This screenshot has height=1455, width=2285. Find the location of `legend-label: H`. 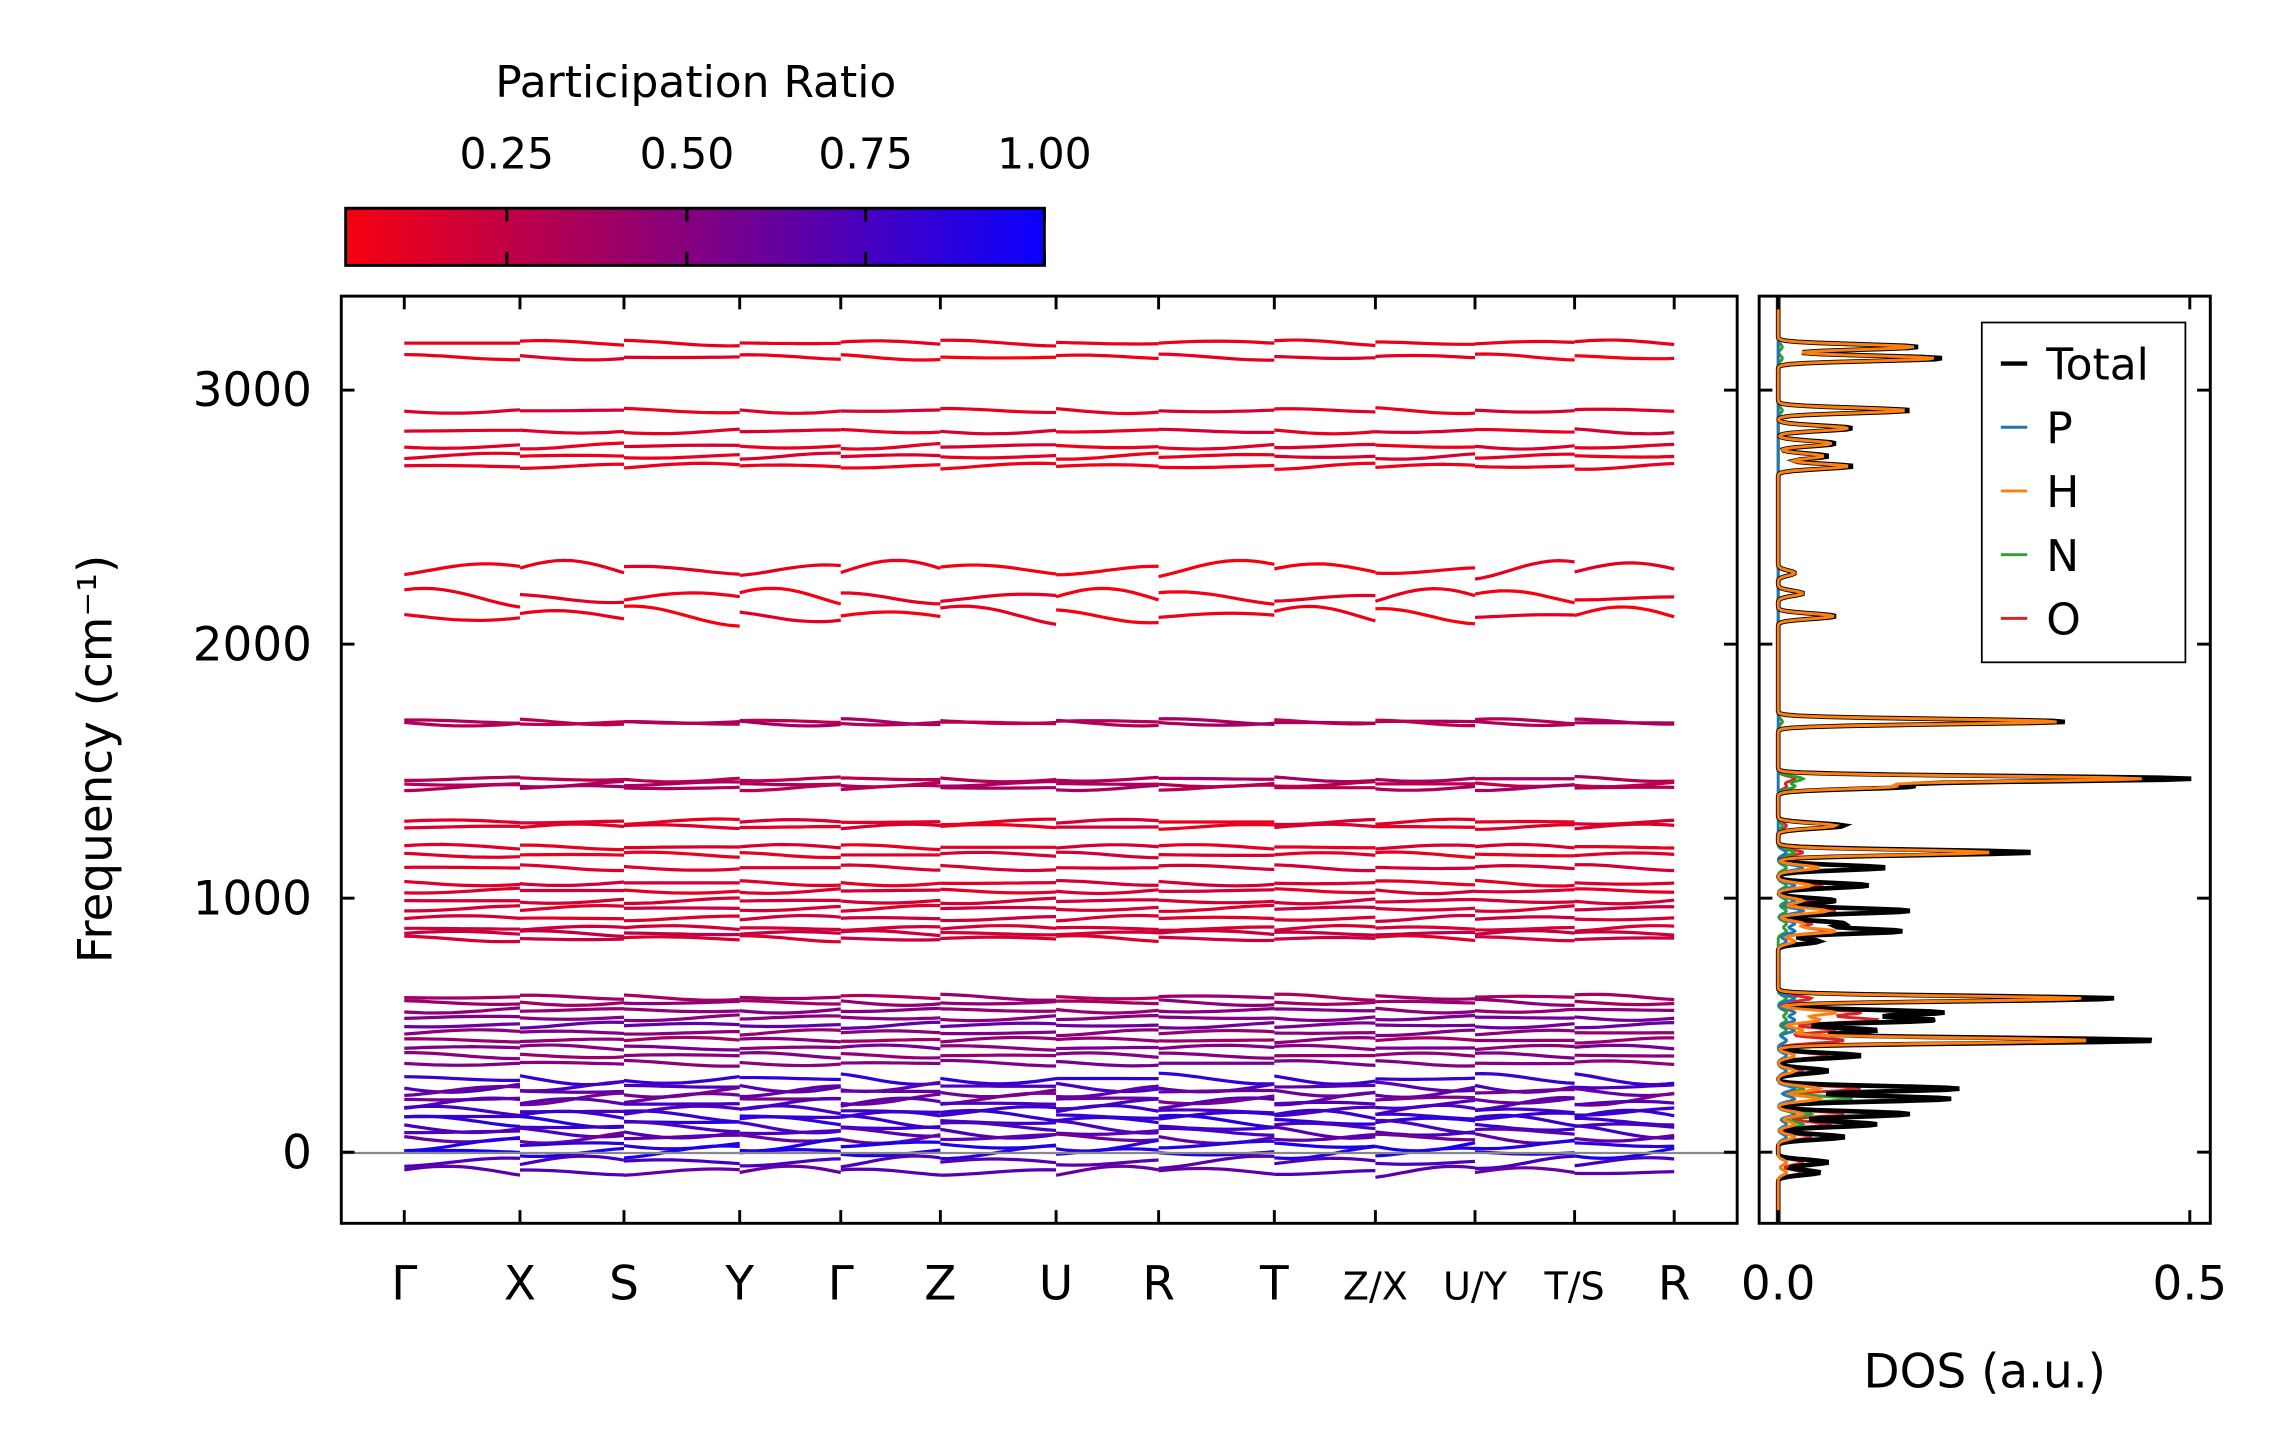

legend-label: H is located at coordinates (2062, 492).